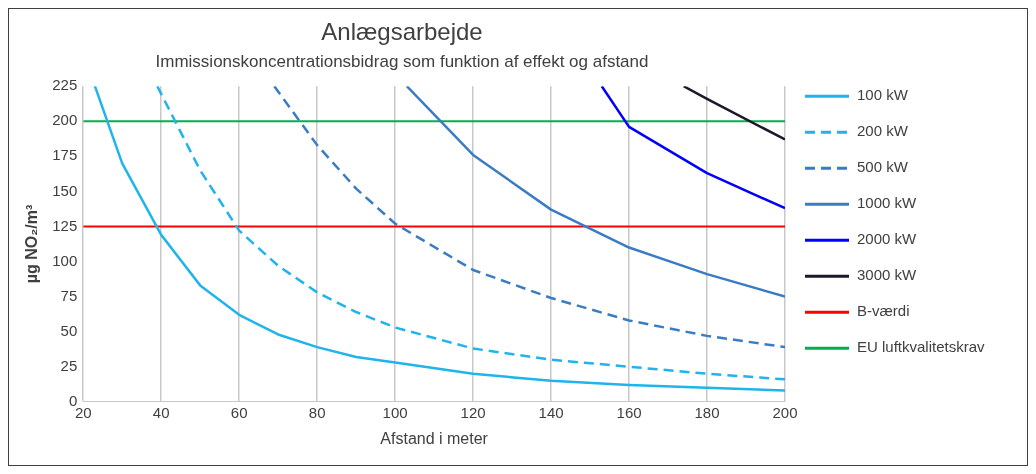 This screenshot has height=474, width=1036. Describe the element at coordinates (629, 412) in the screenshot. I see `x-tick-label: 160` at that location.